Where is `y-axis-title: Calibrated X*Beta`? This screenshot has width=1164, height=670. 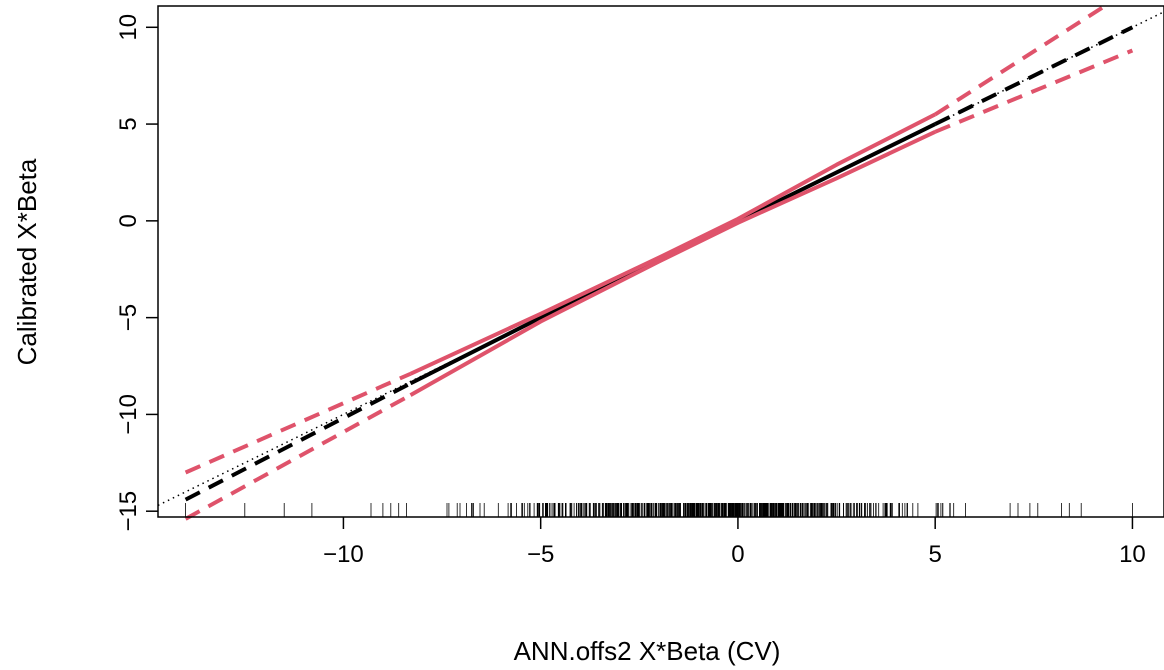
y-axis-title: Calibrated X*Beta is located at coordinates (27, 261).